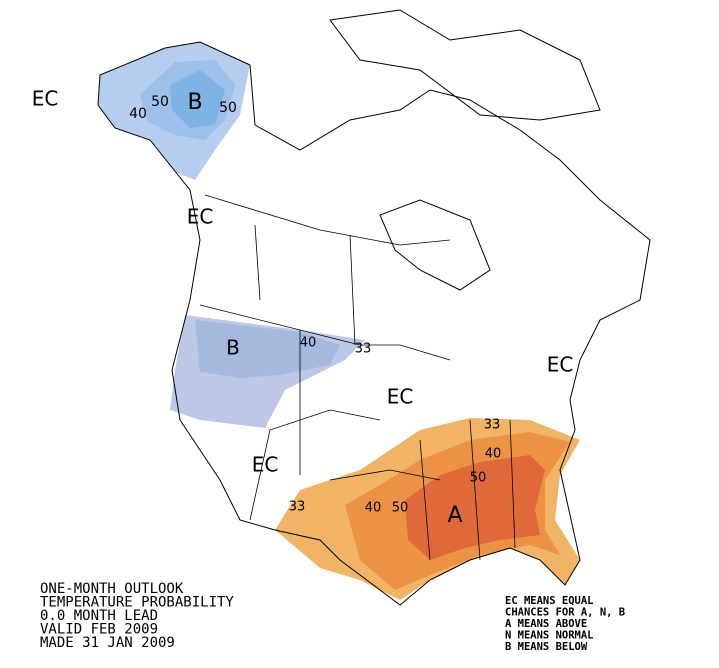 The width and height of the screenshot is (719, 668). I want to click on legend-line: N MEANS NORMAL, so click(549, 636).